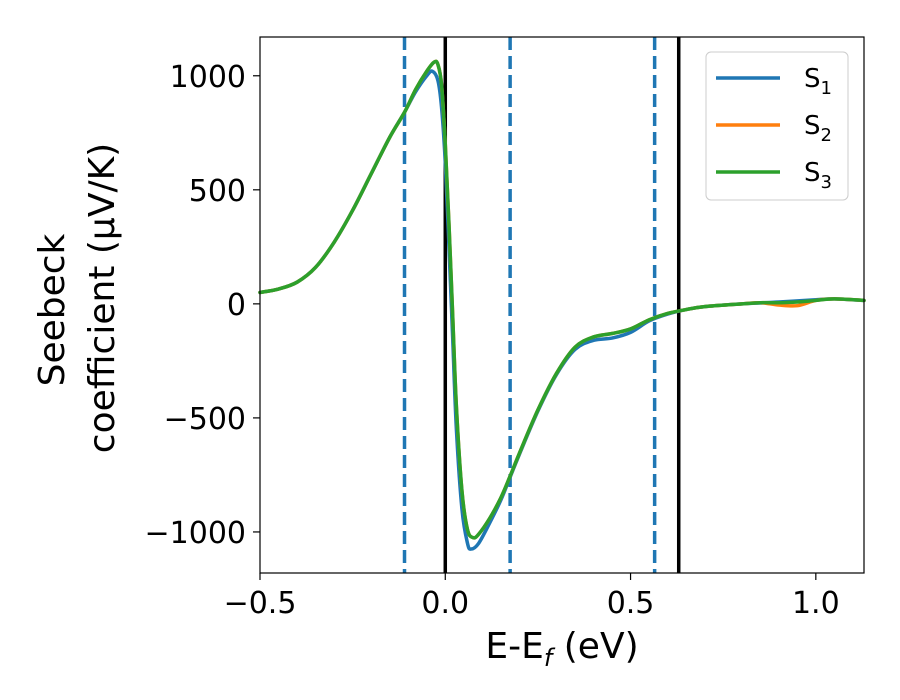  Describe the element at coordinates (52, 309) in the screenshot. I see `y-axis-title-line1: Seebeck` at that location.